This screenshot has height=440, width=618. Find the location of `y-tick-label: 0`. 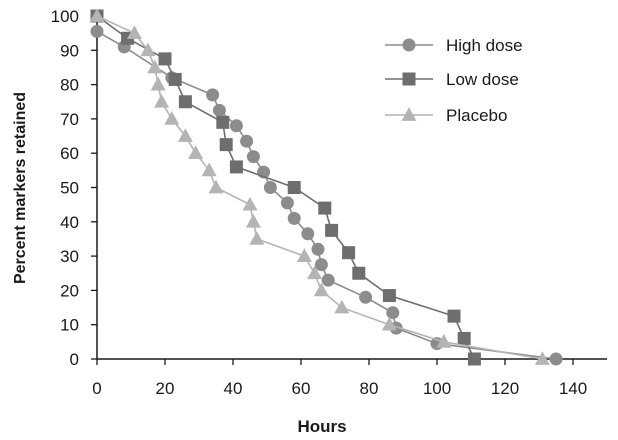

y-tick-label: 0 is located at coordinates (74, 359).